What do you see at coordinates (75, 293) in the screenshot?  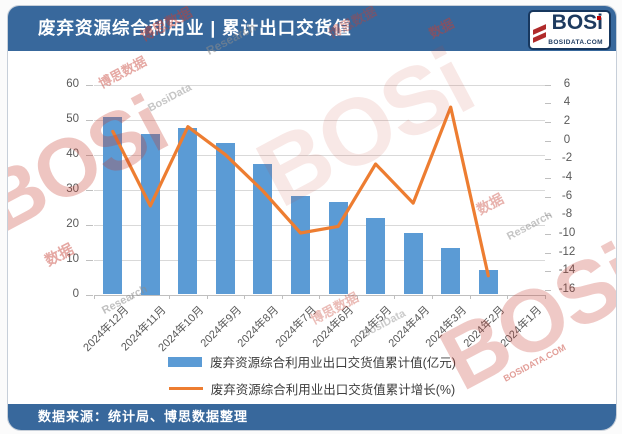 I see `y-axis-label-left: 0` at bounding box center [75, 293].